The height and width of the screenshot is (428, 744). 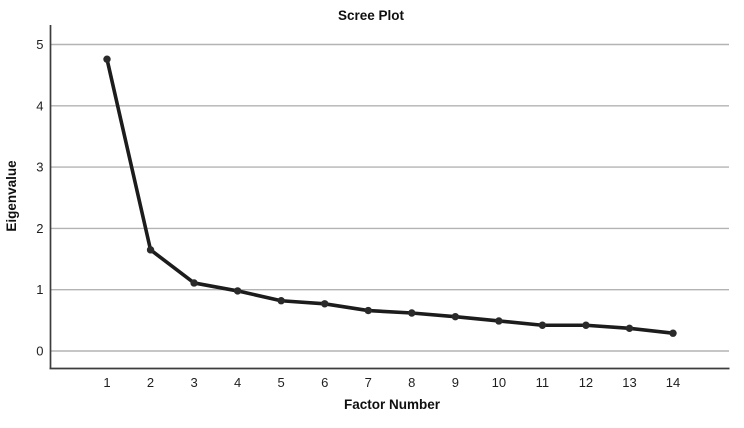 I want to click on x-tick-label-3: 3, so click(x=193, y=382).